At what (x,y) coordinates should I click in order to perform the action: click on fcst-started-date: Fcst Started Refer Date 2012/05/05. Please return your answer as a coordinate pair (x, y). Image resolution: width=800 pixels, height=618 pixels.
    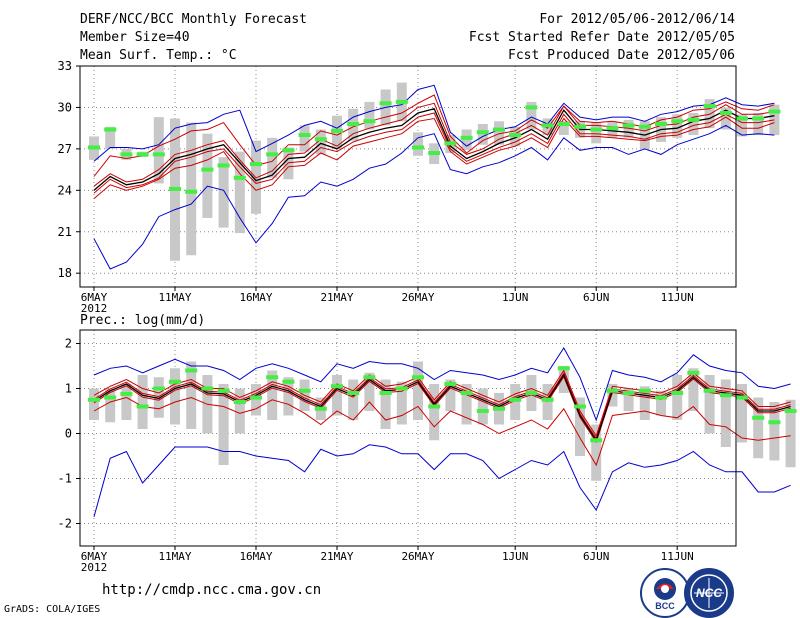
    Looking at the image, I should click on (601, 37).